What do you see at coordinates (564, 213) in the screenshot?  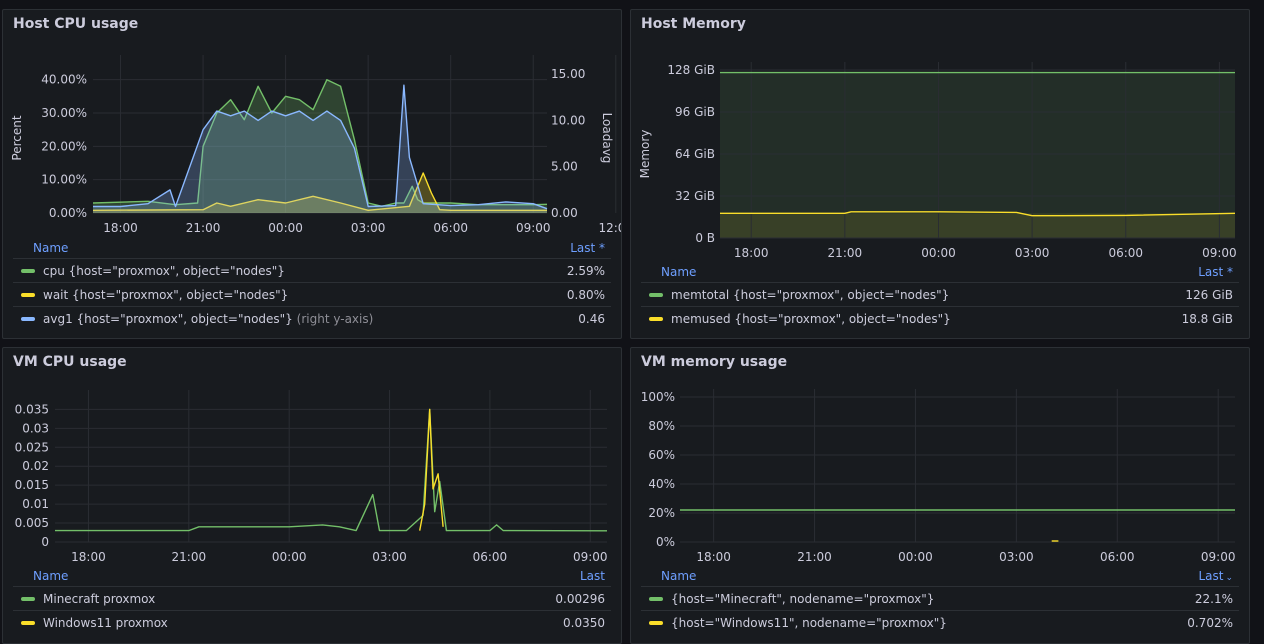 I see `y-right-tick-label: 0.00` at bounding box center [564, 213].